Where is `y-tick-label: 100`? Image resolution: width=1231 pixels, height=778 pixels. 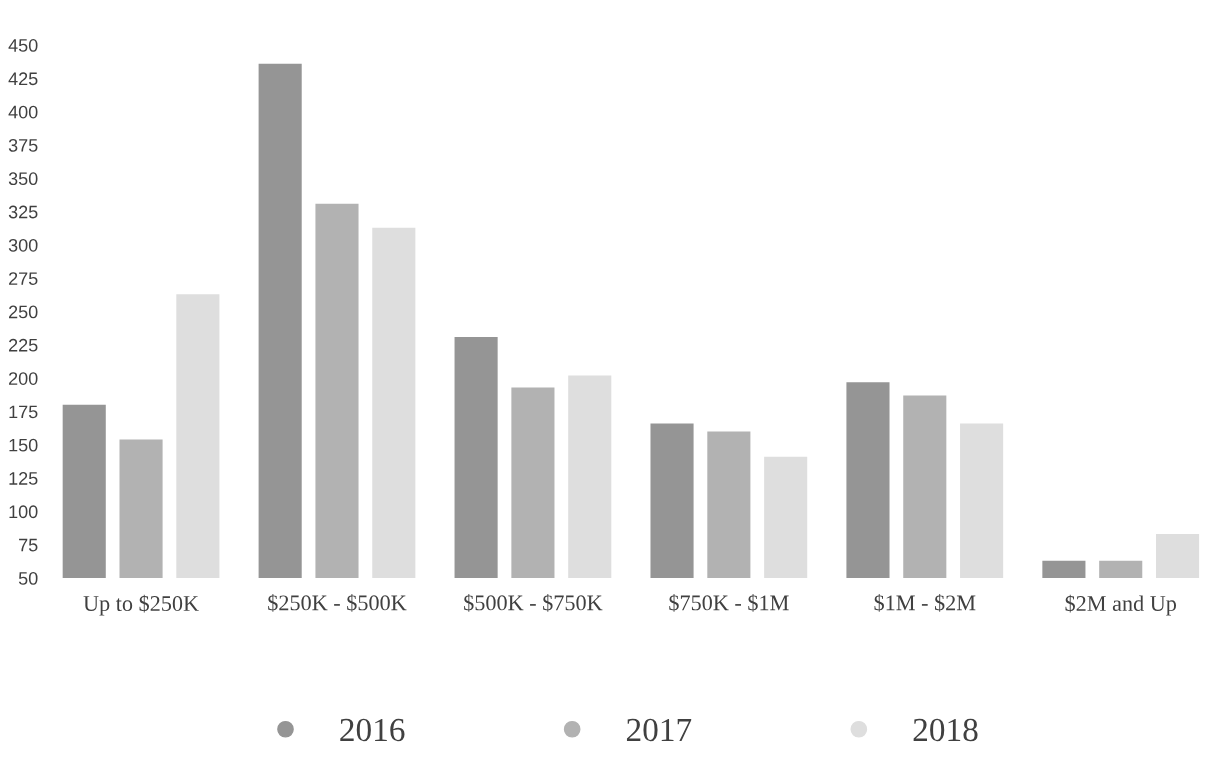 y-tick-label: 100 is located at coordinates (23, 512).